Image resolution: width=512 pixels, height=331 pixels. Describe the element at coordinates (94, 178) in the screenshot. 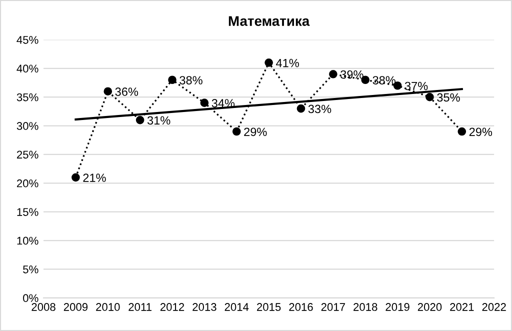

I see `data-label: 21%` at that location.